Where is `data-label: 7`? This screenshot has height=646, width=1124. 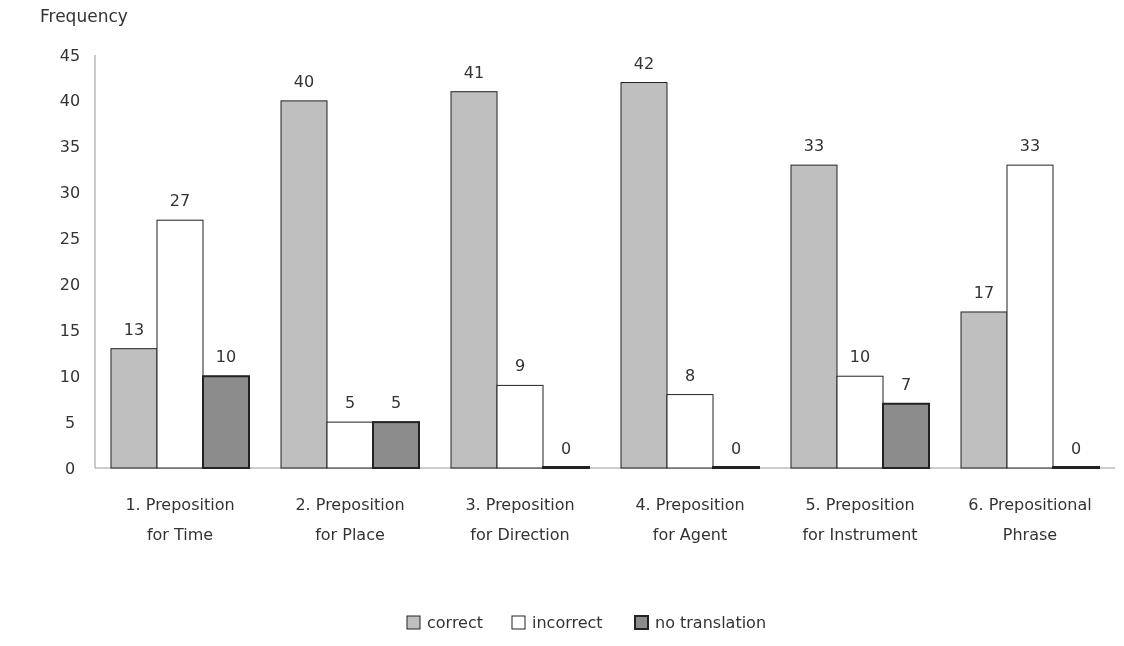
data-label: 7 is located at coordinates (906, 384).